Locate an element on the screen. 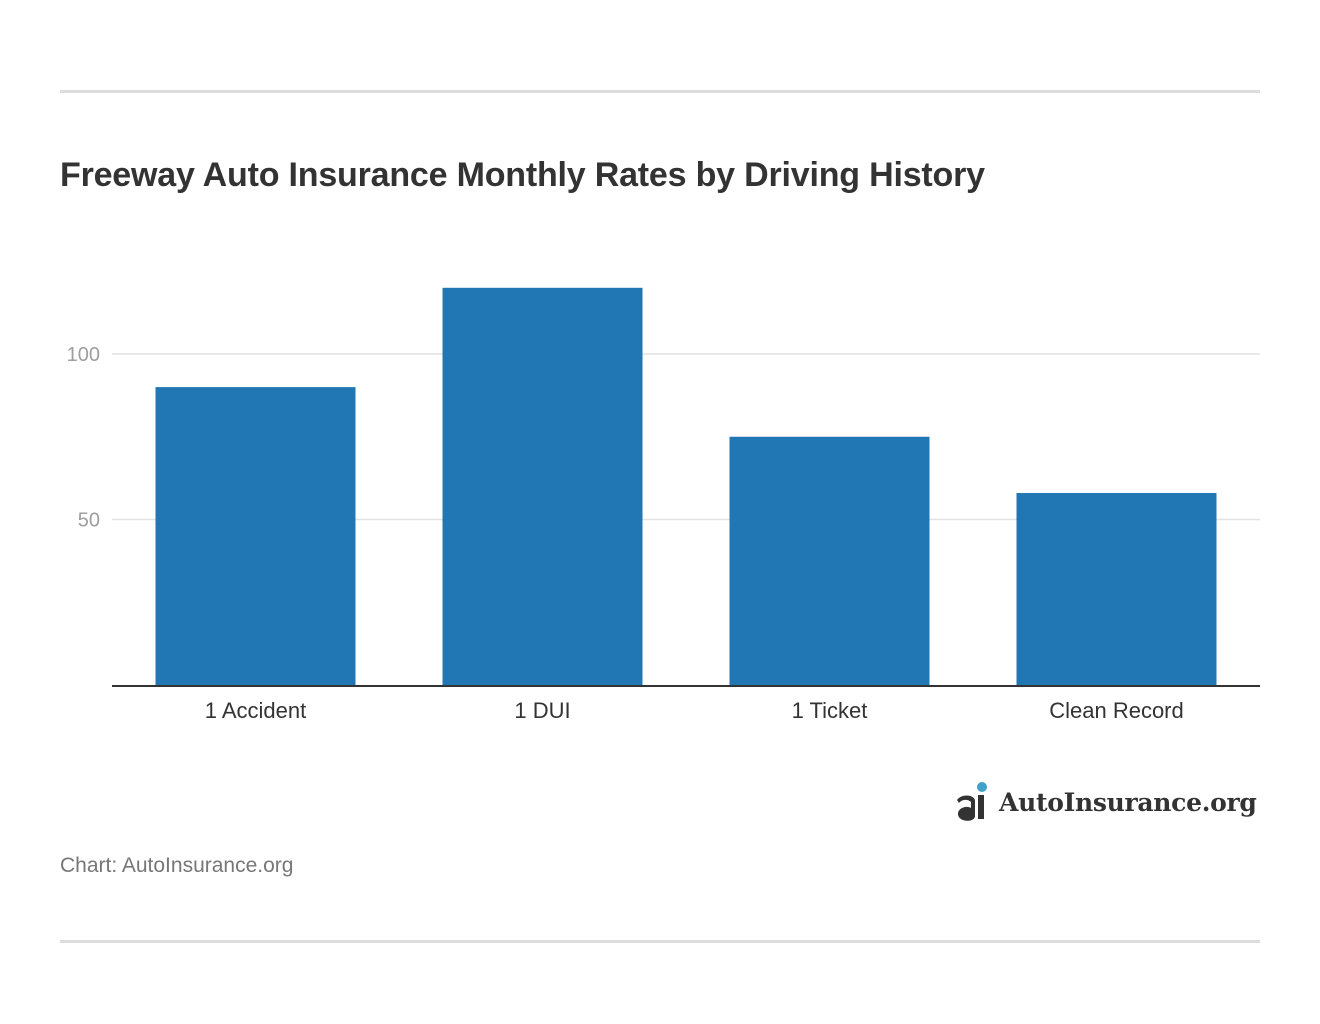  x-tick-label: 1 Accident is located at coordinates (256, 710).